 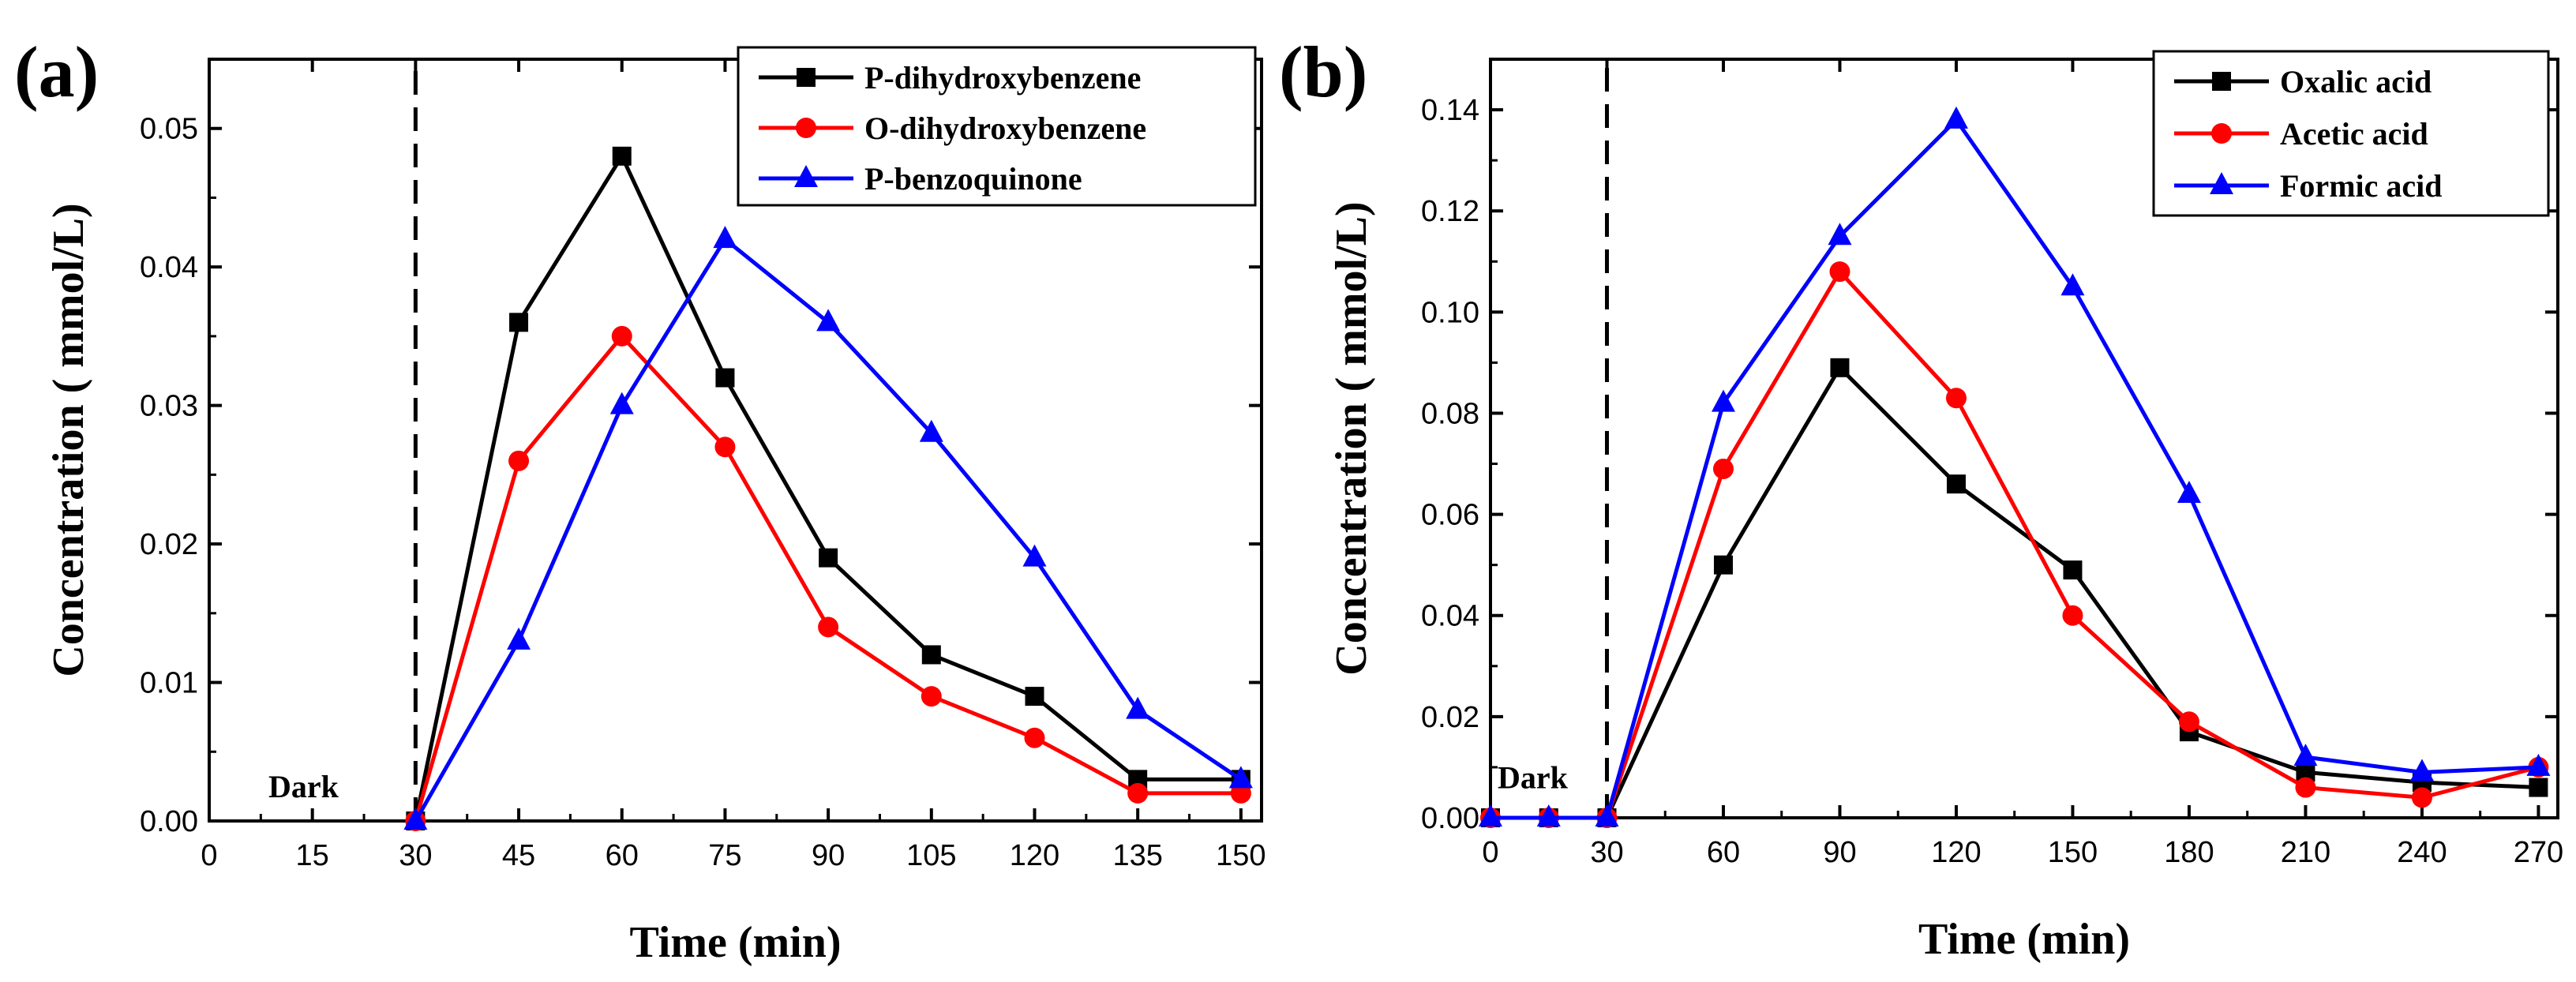 I want to click on y-tick-label: 0.01, so click(x=169, y=683).